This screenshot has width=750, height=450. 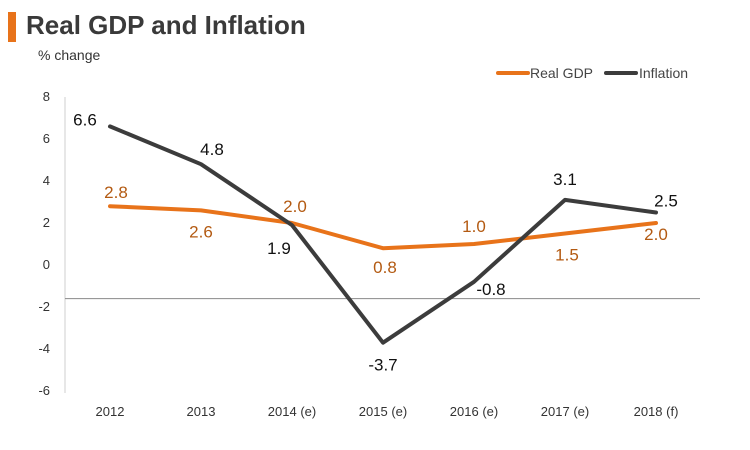 I want to click on y-tick-label: 2, so click(x=46, y=222).